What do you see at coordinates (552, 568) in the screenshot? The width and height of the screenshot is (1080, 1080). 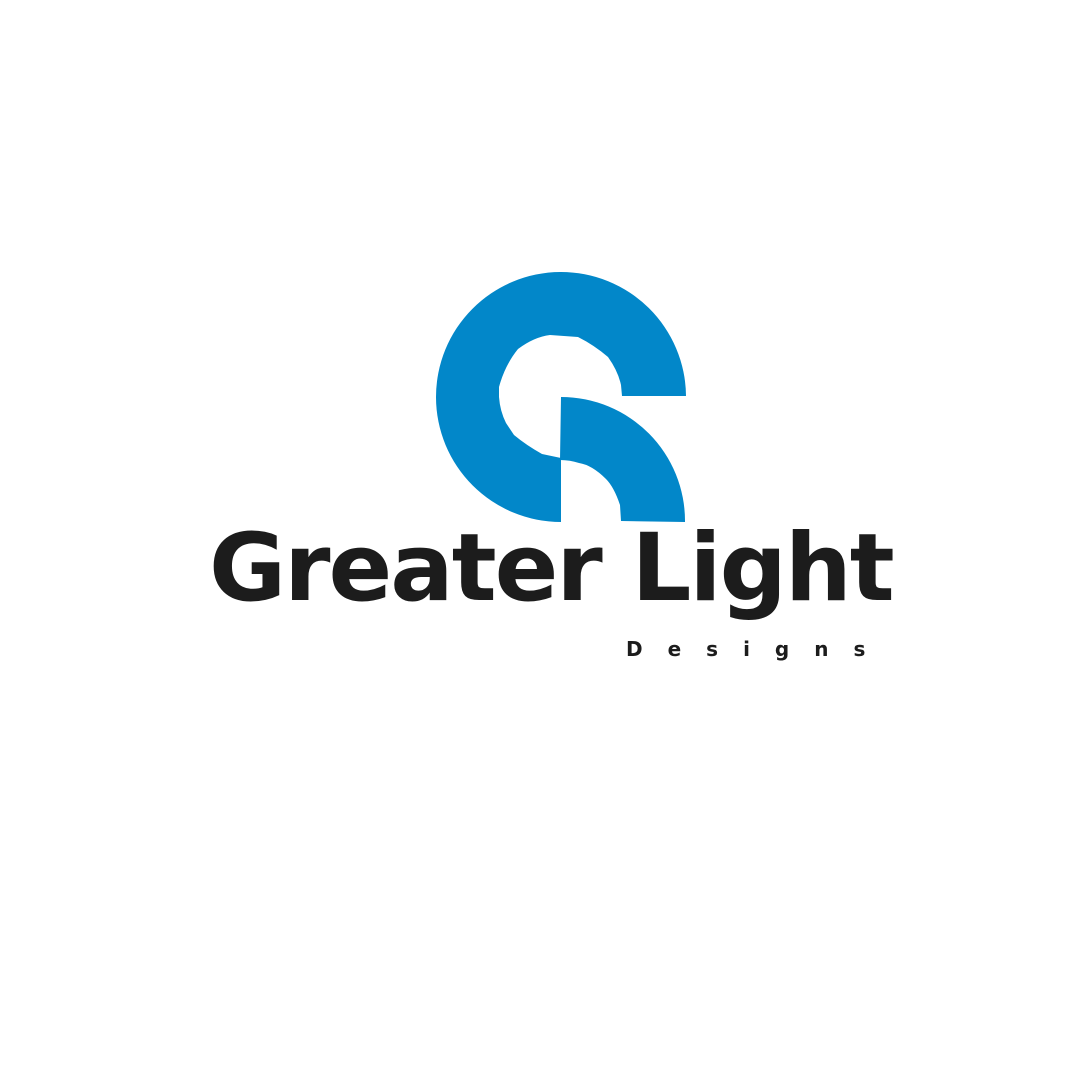 I see `brand-name: Greater Light` at bounding box center [552, 568].